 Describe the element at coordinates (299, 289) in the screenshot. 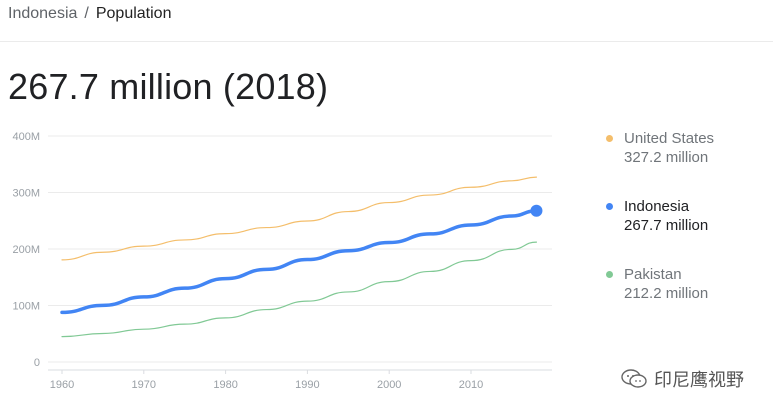

I see `series-line-pakistan` at that location.